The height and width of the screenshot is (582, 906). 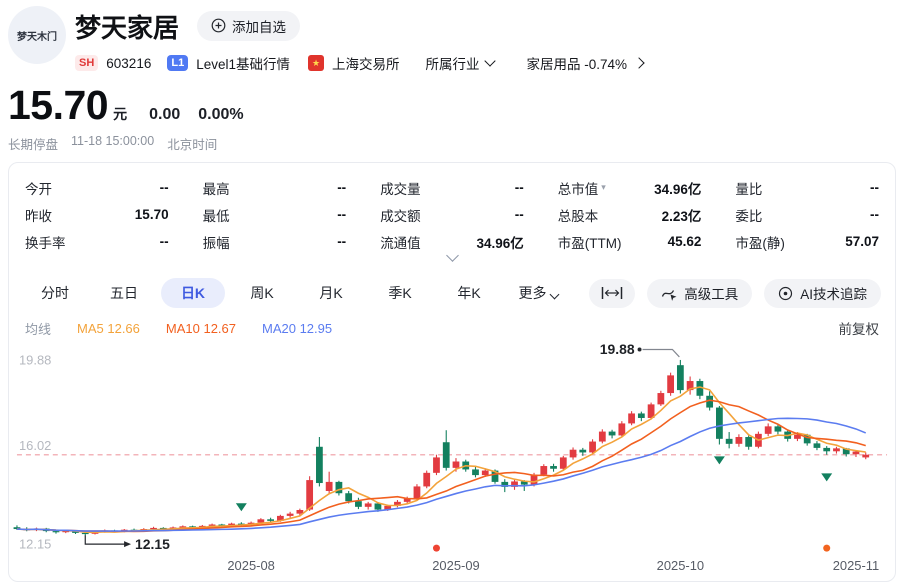 I want to click on quote-time: 11-18 15:00:00, so click(x=113, y=141).